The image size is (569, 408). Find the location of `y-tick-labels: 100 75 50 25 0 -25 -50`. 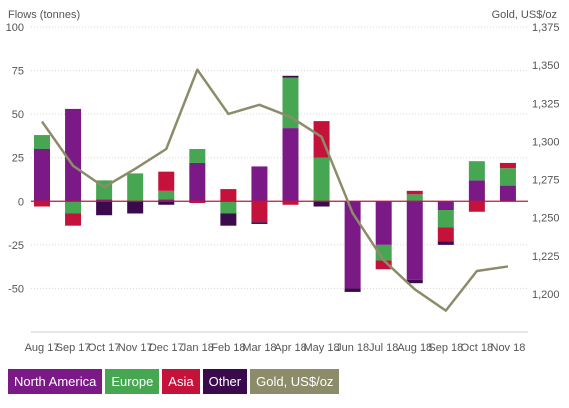

y-tick-labels: 100 75 50 25 0 -25 -50 is located at coordinates (15, 158).